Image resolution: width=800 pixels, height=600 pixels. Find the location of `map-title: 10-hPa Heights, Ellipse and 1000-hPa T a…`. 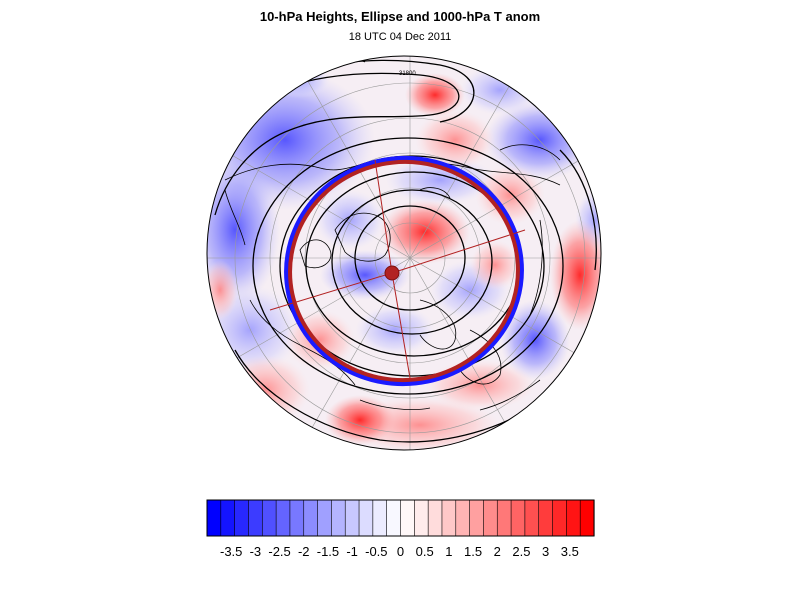

map-title: 10-hPa Heights, Ellipse and 1000-hPa T a… is located at coordinates (400, 16).